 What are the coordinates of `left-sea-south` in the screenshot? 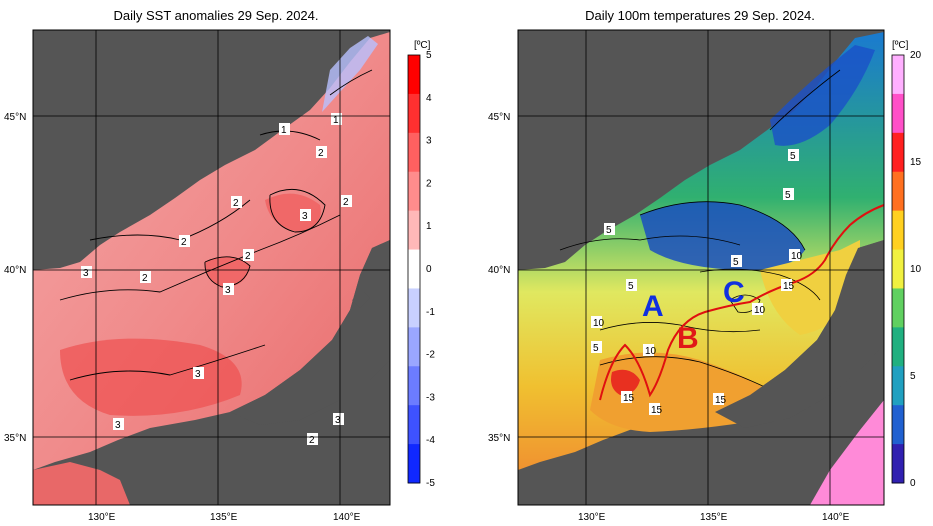 It's located at (81, 483).